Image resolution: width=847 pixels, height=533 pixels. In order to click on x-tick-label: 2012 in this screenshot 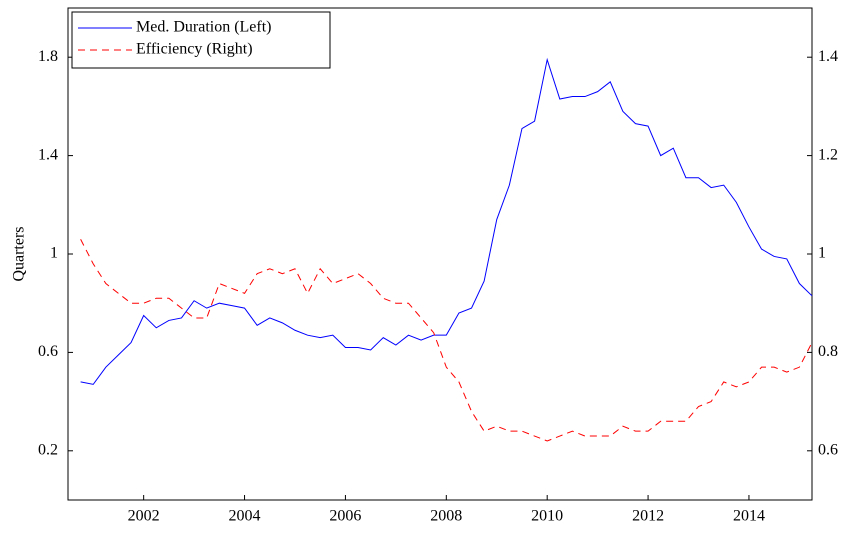, I will do `click(648, 516)`.